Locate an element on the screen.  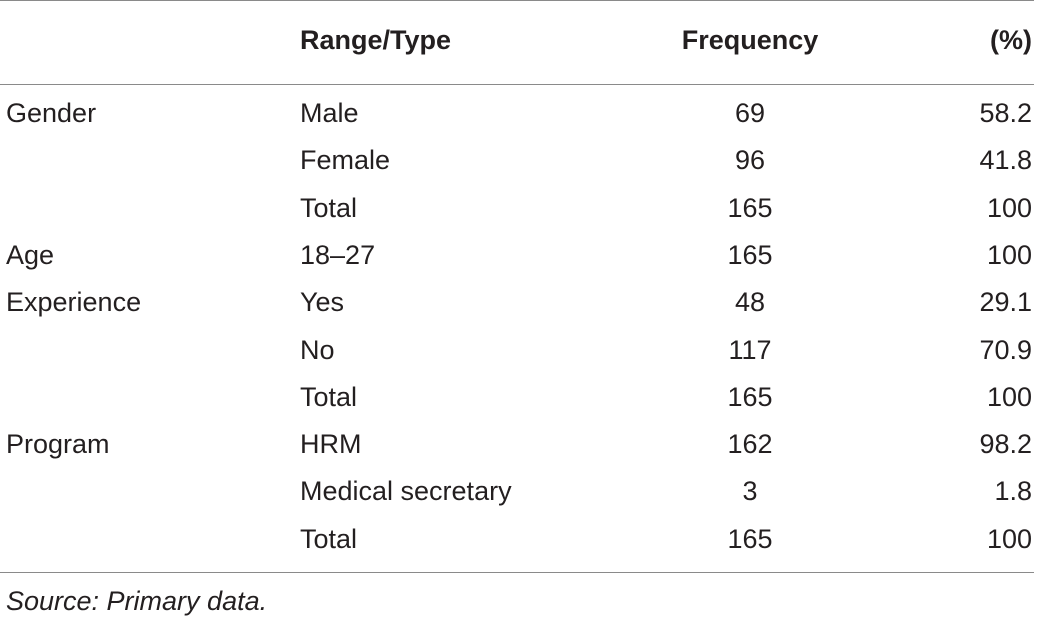
header-range-type: Range/Type is located at coordinates (376, 40).